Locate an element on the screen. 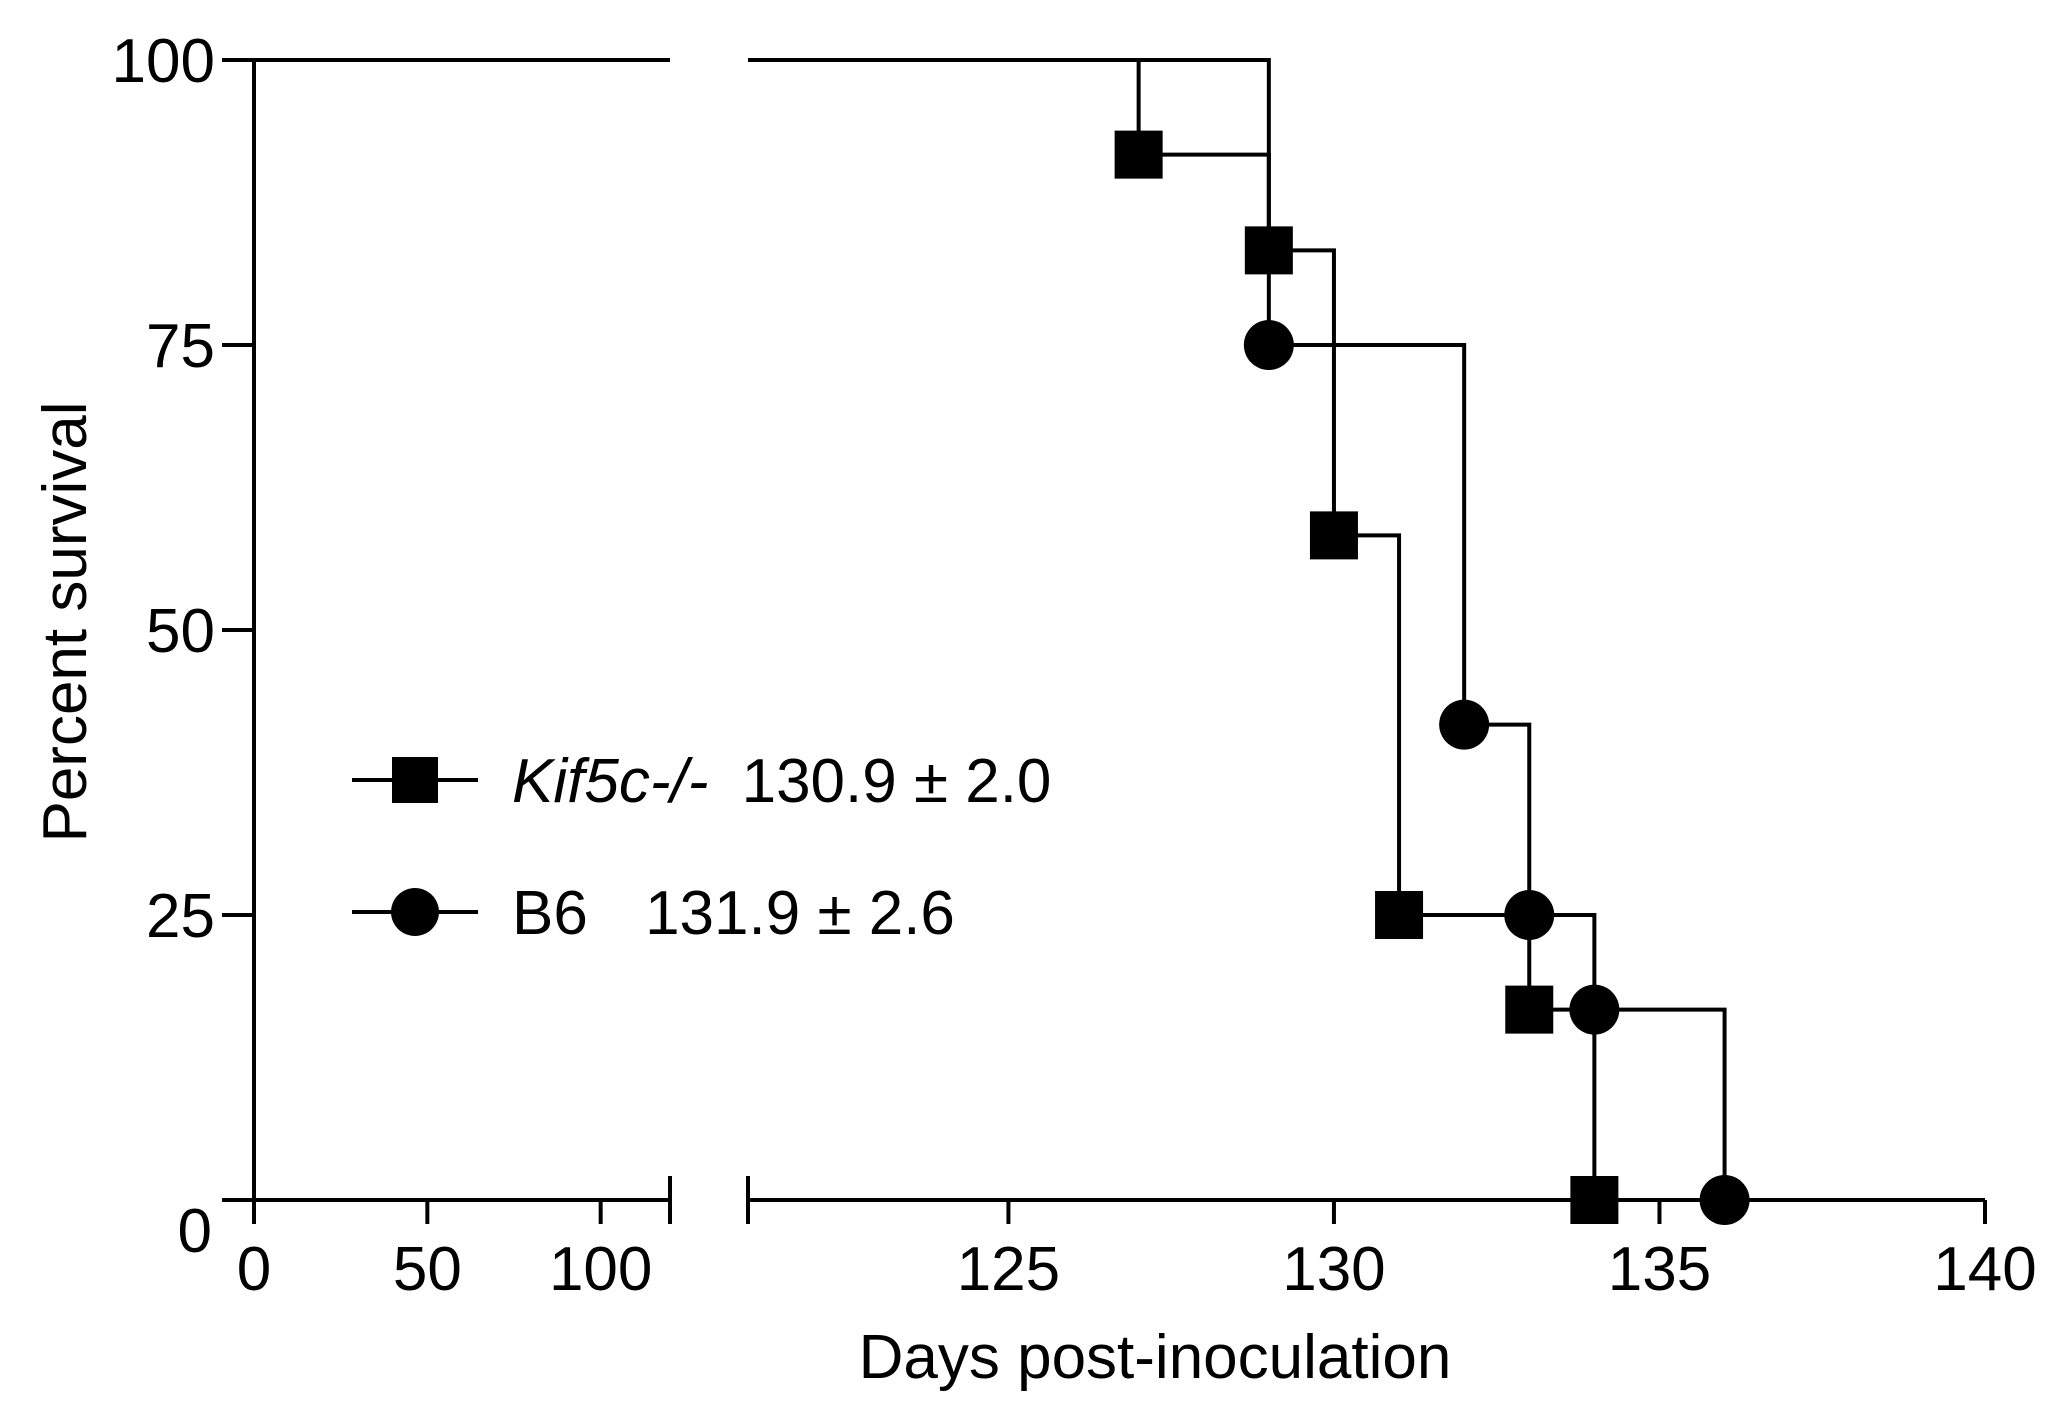 The height and width of the screenshot is (1416, 2059). x-tick-label-125: 125 is located at coordinates (1008, 1269).